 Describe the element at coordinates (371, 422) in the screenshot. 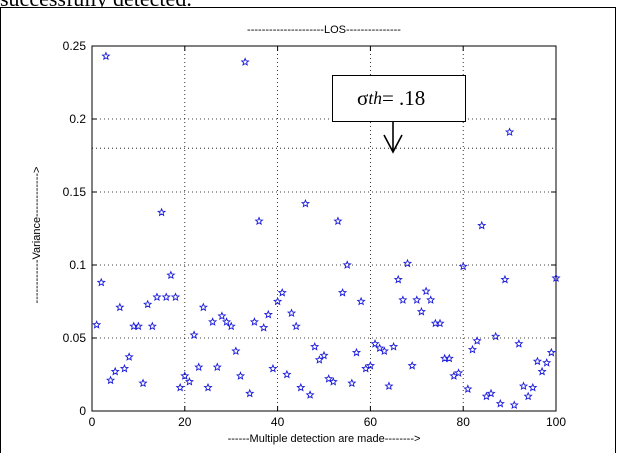

I see `x-tick-label: 60` at that location.